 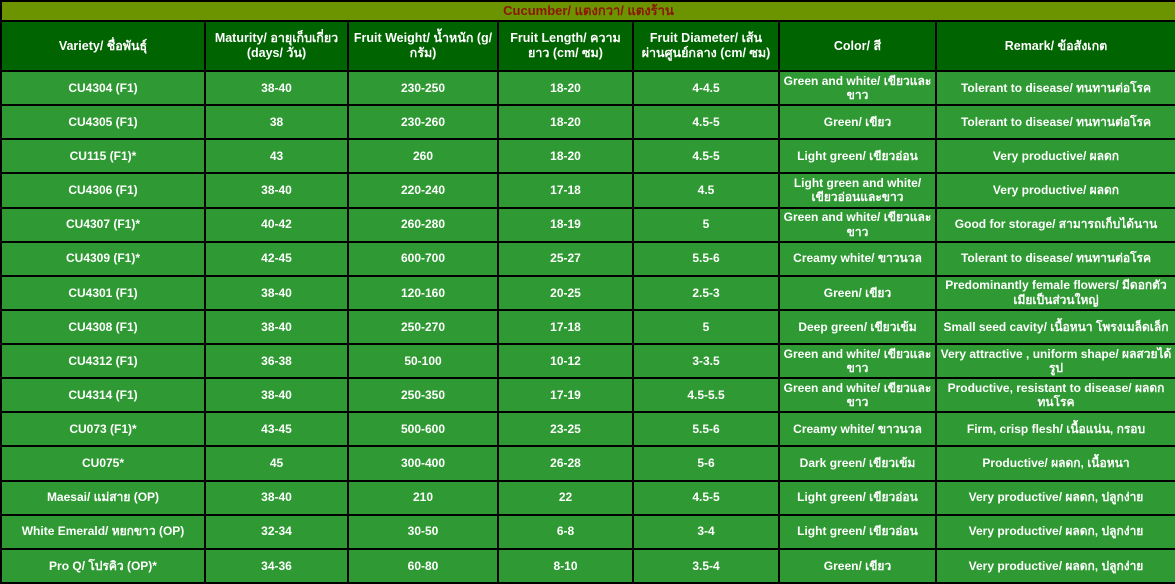 What do you see at coordinates (565, 258) in the screenshot?
I see `cell-fruit-length: 25-27` at bounding box center [565, 258].